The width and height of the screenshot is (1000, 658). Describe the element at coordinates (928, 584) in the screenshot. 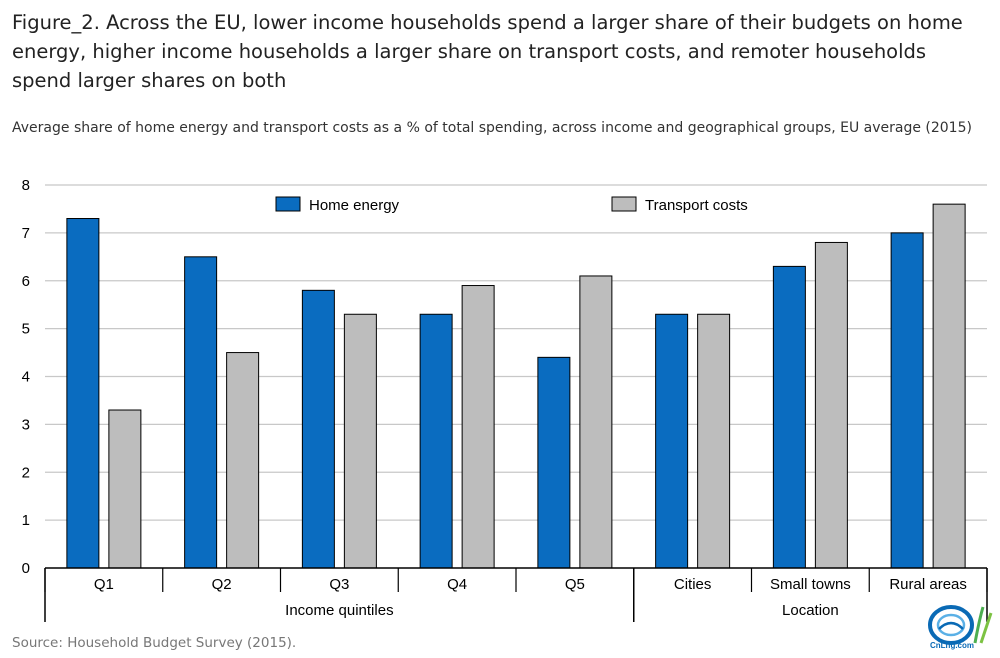

I see `x-tick-label: Rural areas` at that location.